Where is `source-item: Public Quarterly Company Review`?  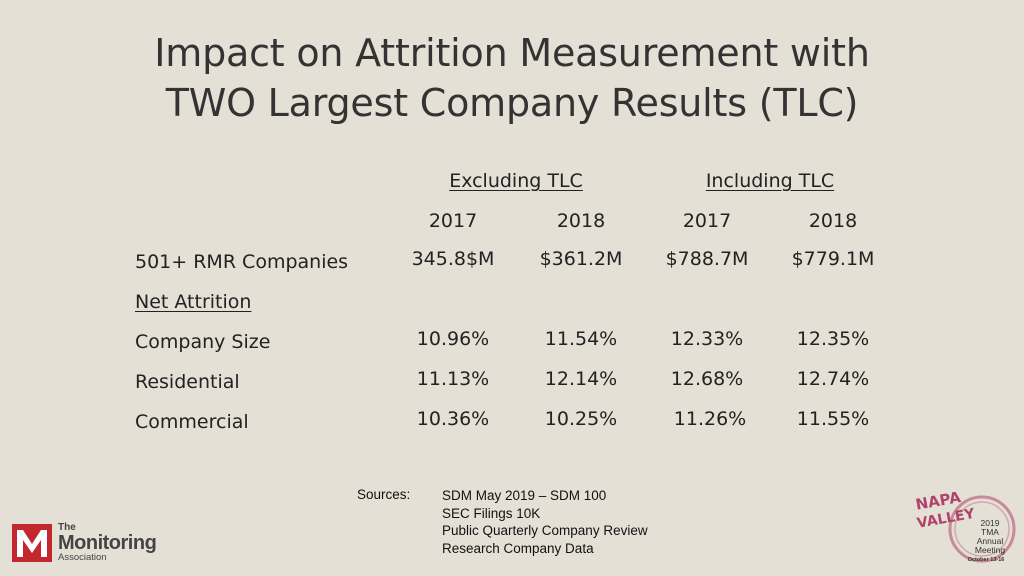 source-item: Public Quarterly Company Review is located at coordinates (545, 530).